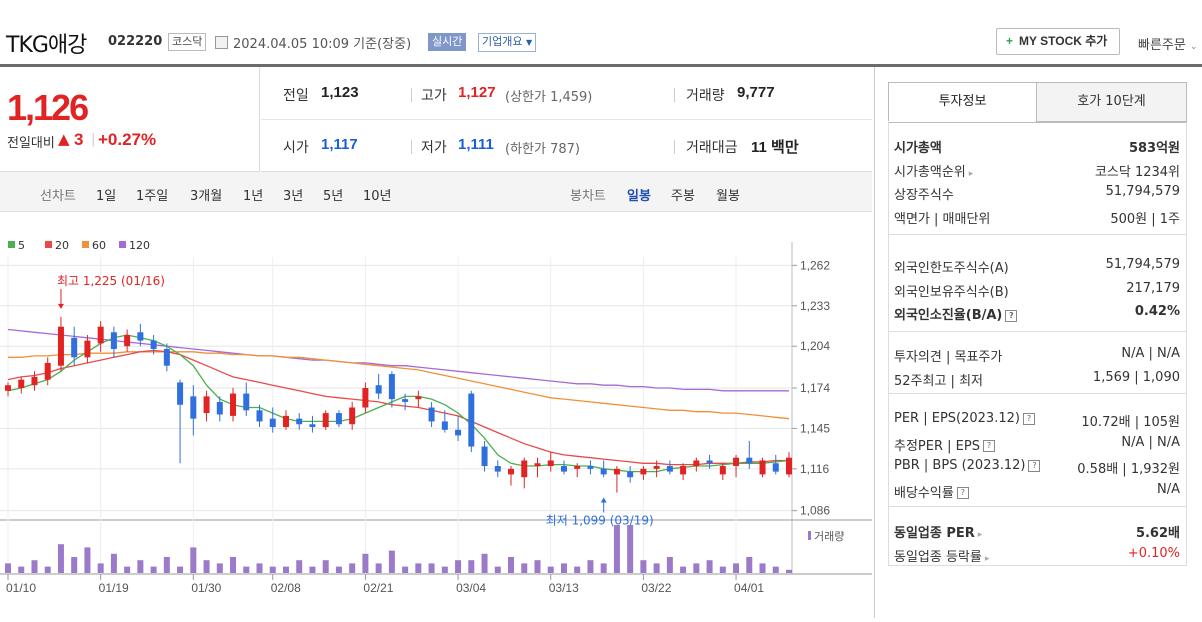  What do you see at coordinates (1157, 311) in the screenshot?
I see `info-value: 0.42%` at bounding box center [1157, 311].